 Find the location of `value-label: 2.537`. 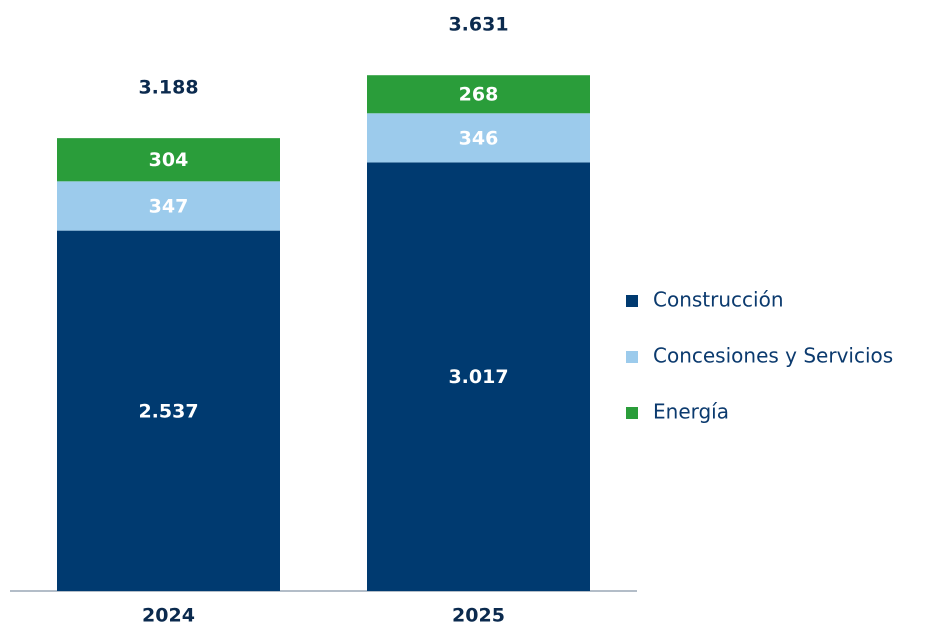

value-label: 2.537 is located at coordinates (168, 411).